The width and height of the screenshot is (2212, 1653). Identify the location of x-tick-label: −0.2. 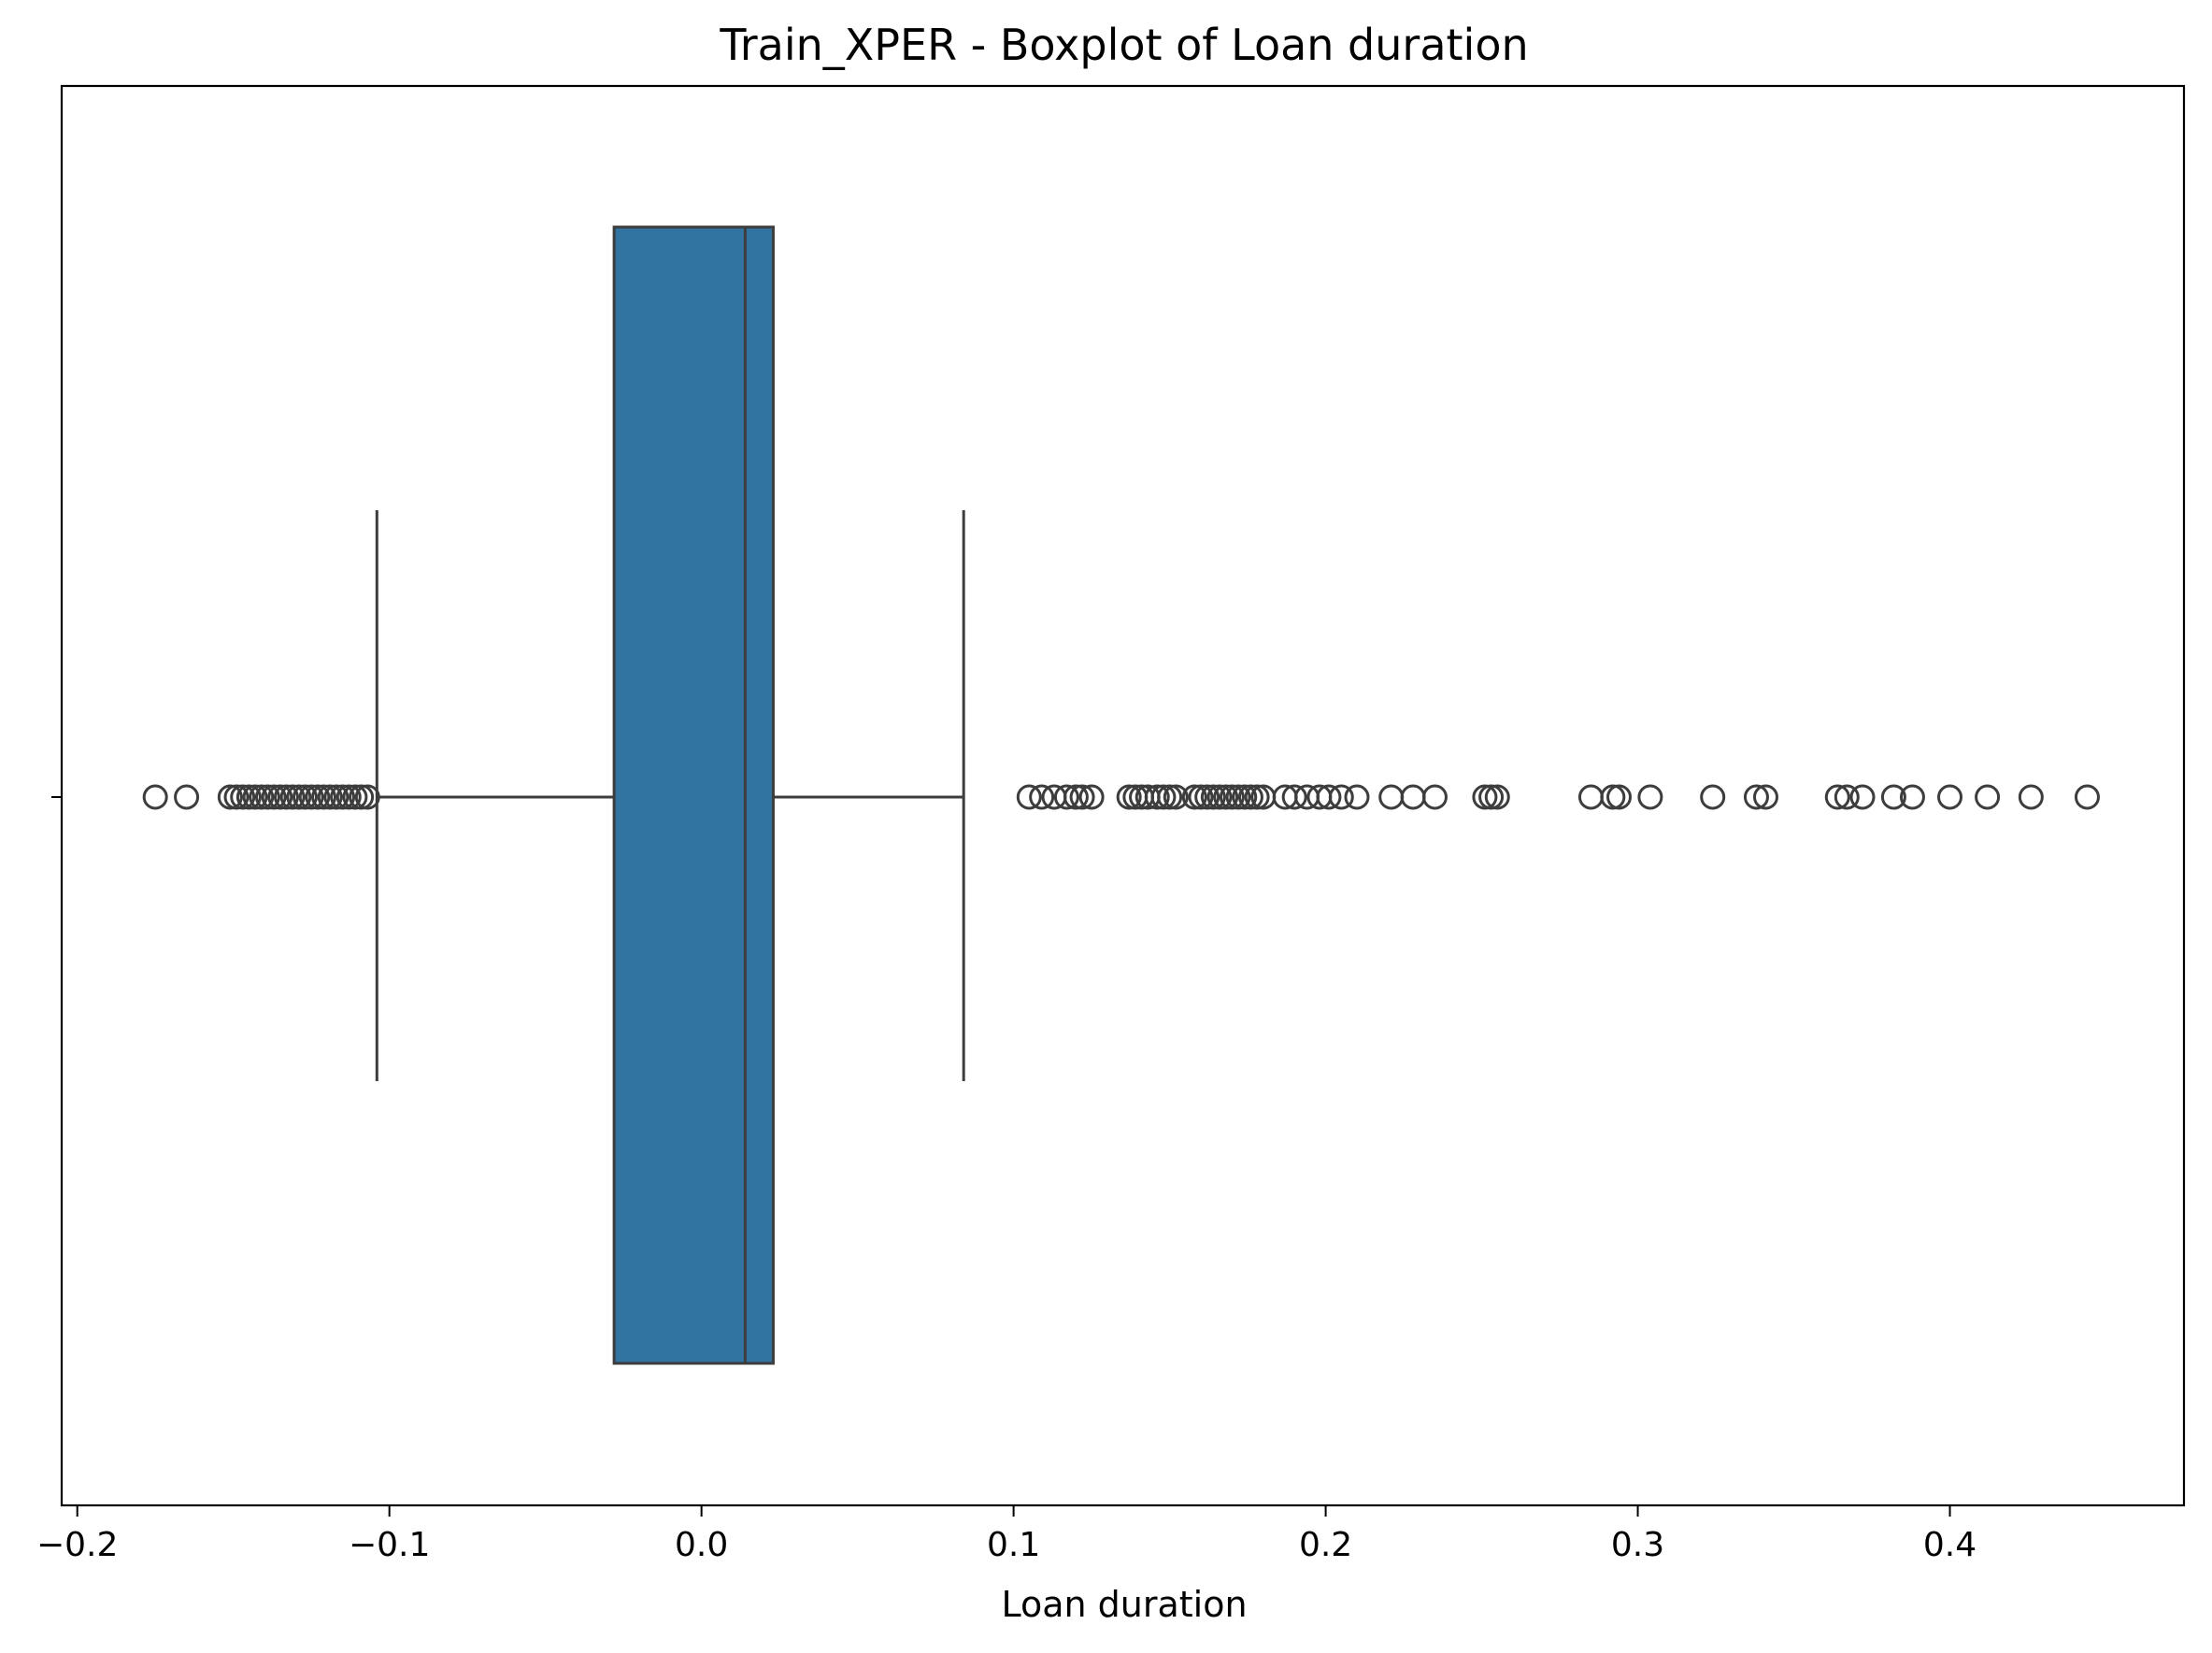
(77, 1545).